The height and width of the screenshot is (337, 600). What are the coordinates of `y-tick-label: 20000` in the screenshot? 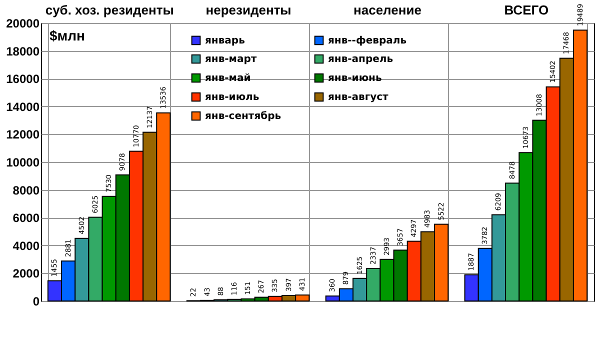 It's located at (23, 23).